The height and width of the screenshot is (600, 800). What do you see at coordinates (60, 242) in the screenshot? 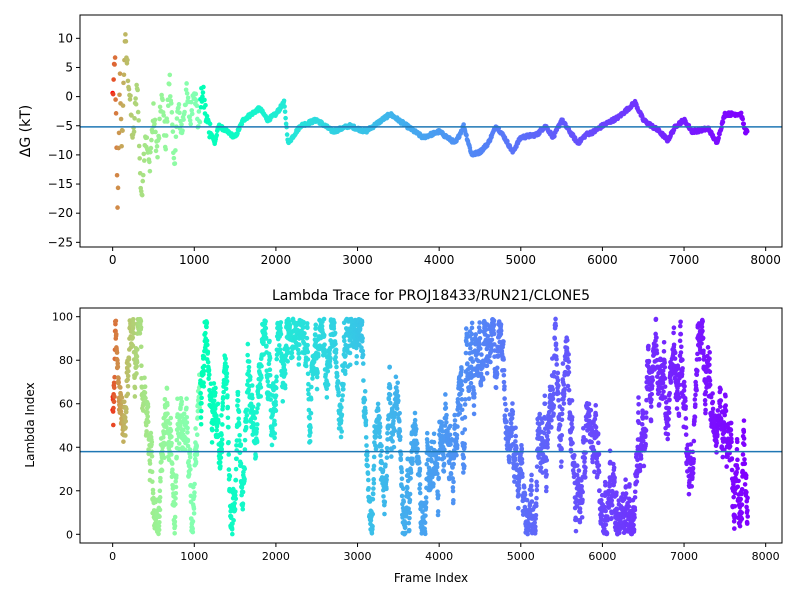
I see `y-tick-label: −25` at bounding box center [60, 242].